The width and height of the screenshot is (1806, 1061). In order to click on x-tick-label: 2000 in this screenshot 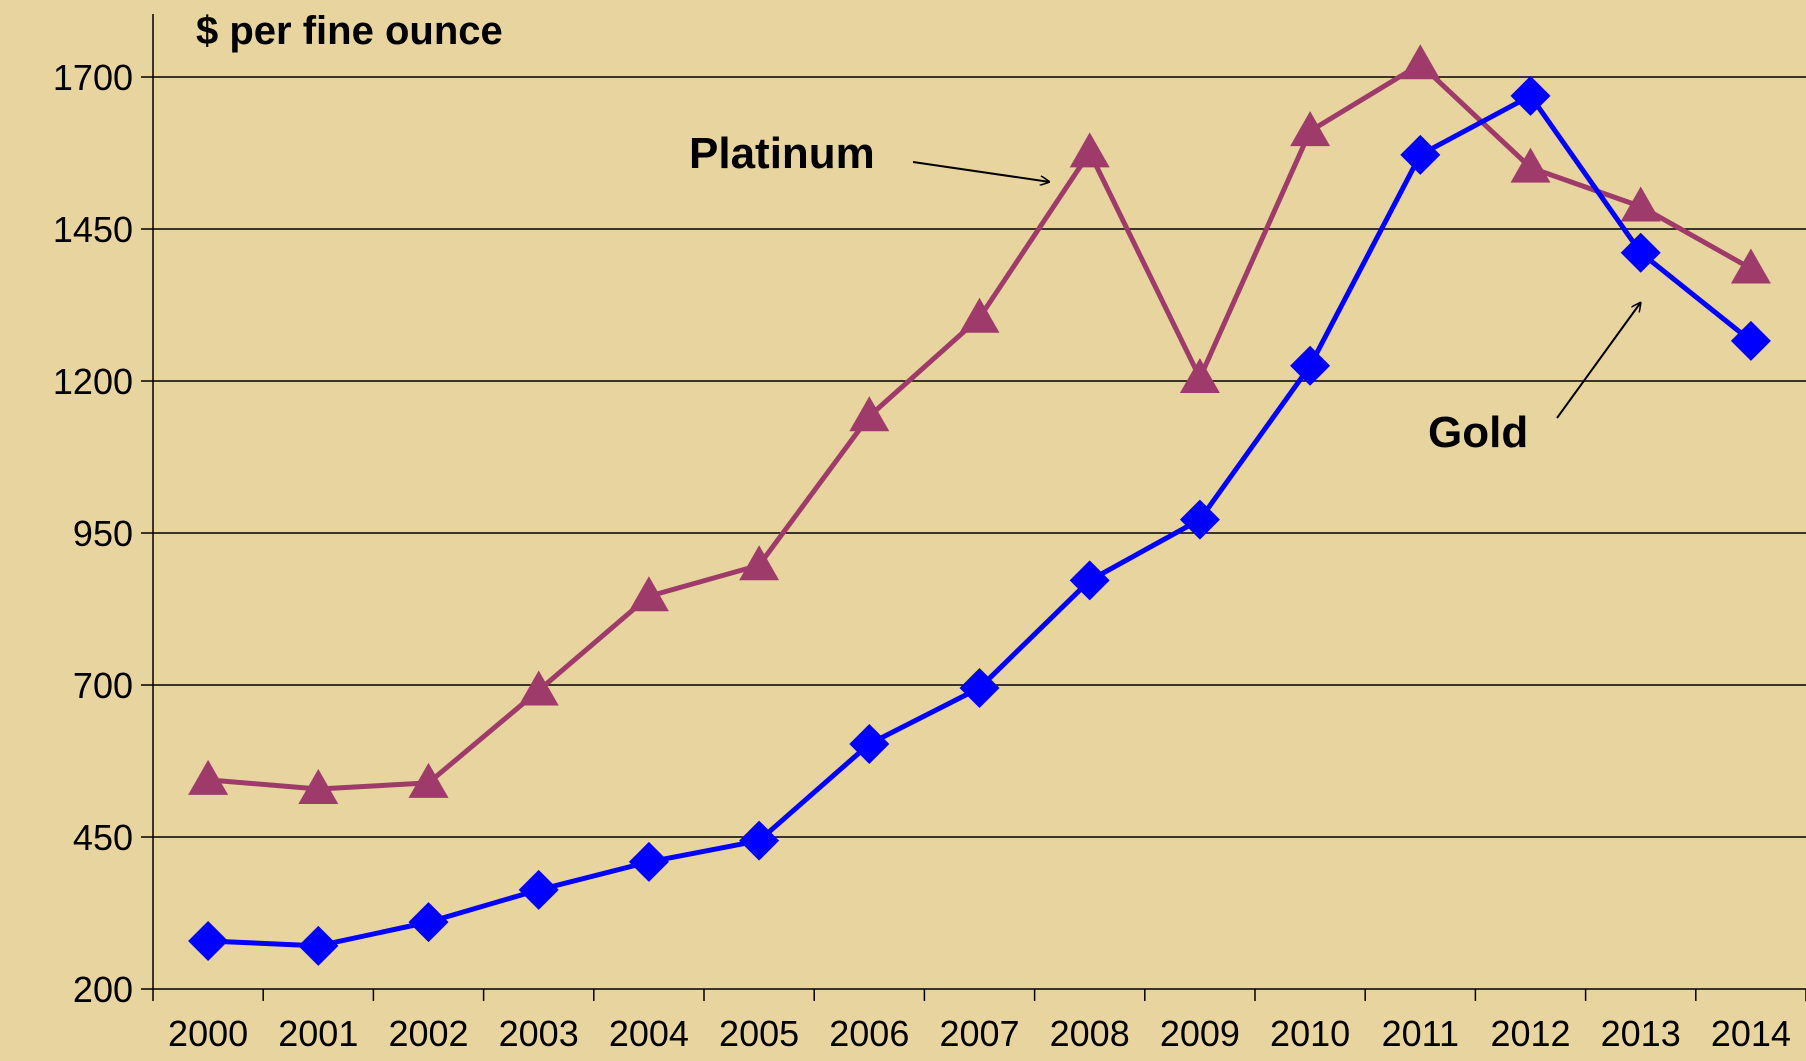, I will do `click(208, 1033)`.